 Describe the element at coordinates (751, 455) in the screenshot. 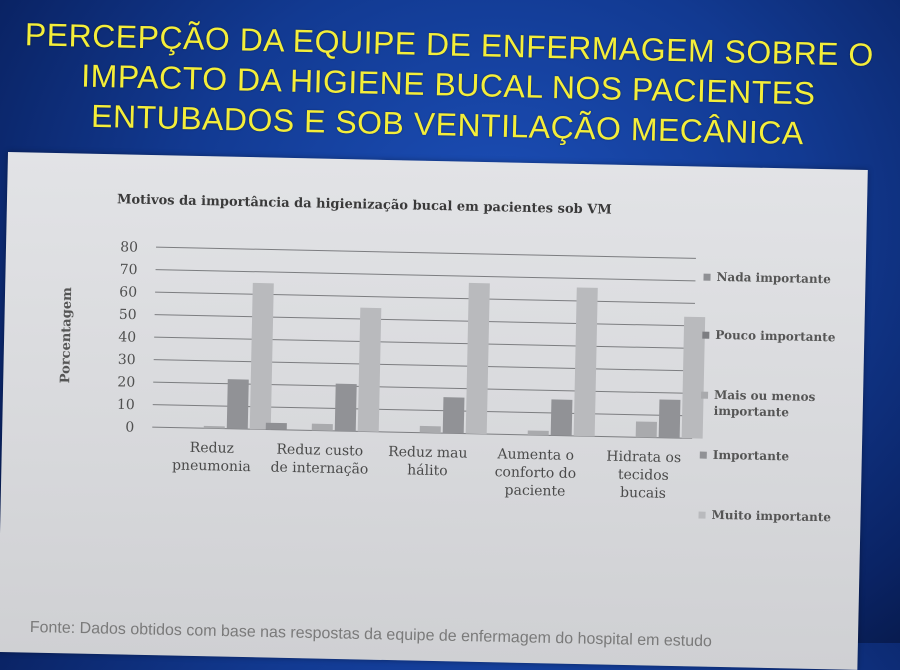

I see `legend-label: Importante` at that location.